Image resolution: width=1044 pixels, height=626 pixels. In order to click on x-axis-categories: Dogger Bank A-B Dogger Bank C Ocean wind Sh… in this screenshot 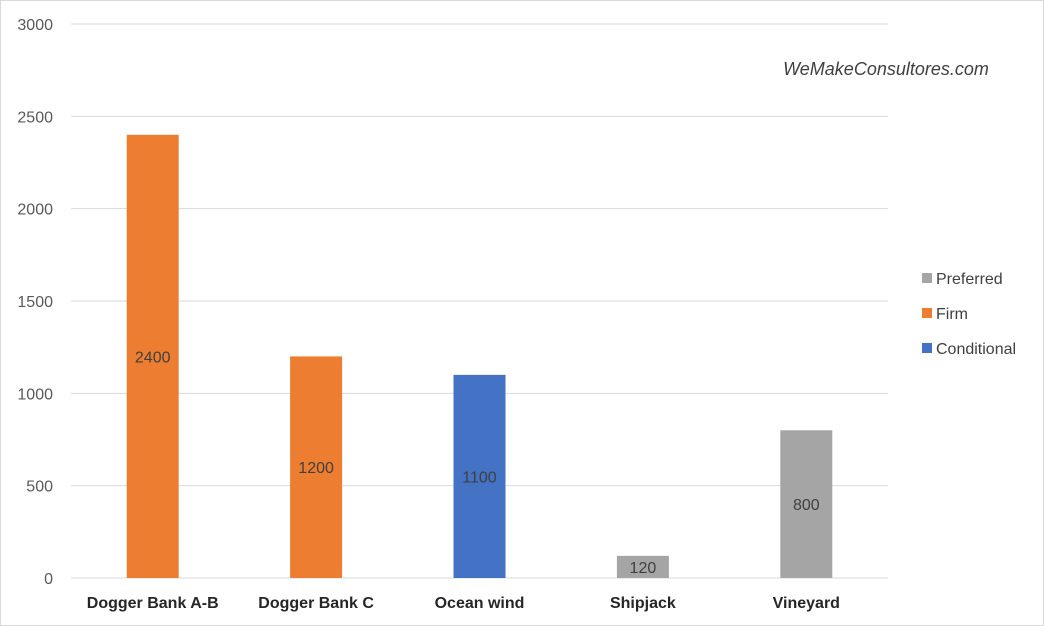, I will do `click(463, 603)`.